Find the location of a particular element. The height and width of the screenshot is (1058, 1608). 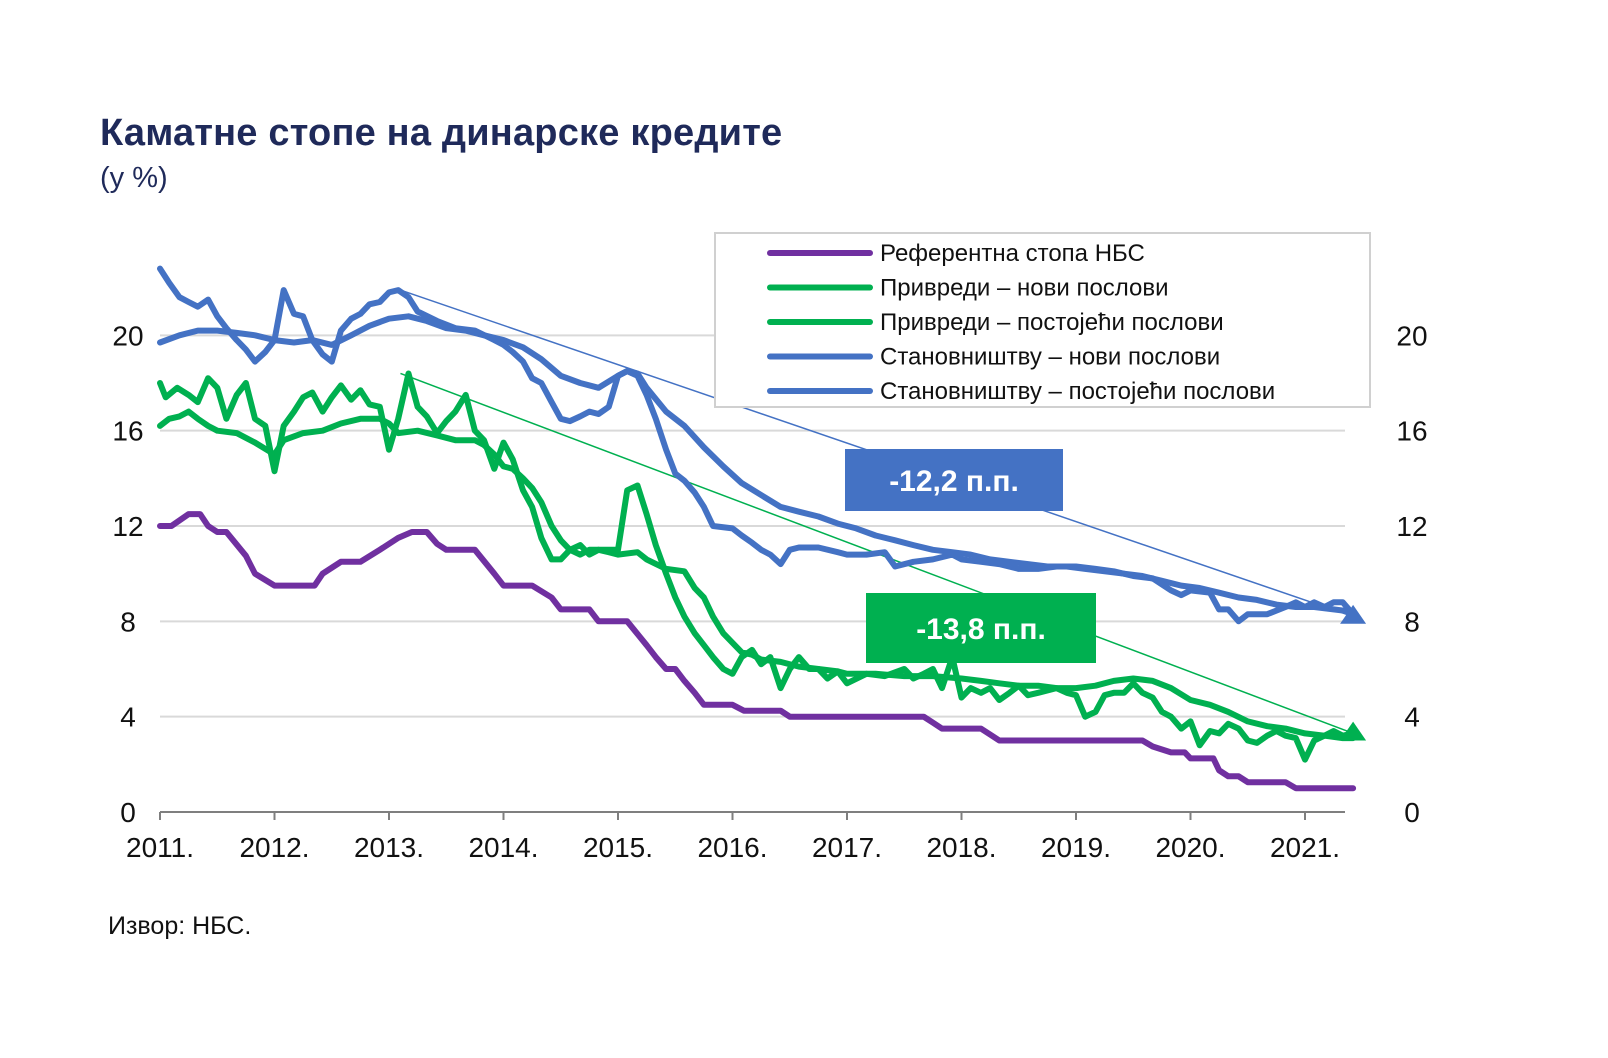

y-tick-label-right: 16 is located at coordinates (1411, 431).